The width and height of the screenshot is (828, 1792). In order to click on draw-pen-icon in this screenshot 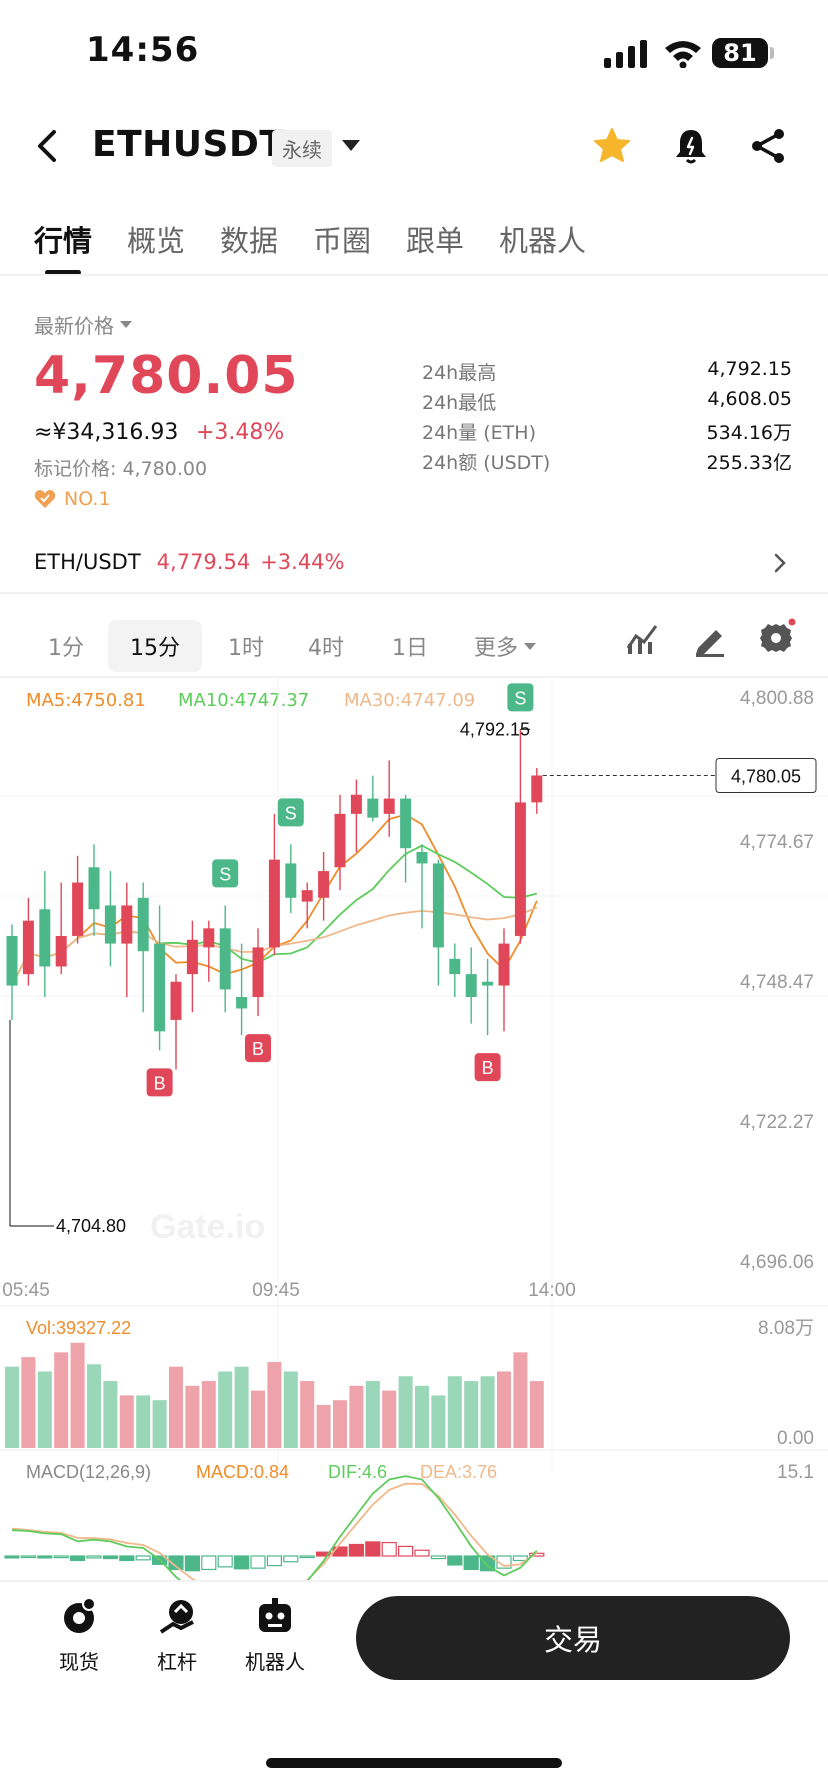, I will do `click(710, 638)`.